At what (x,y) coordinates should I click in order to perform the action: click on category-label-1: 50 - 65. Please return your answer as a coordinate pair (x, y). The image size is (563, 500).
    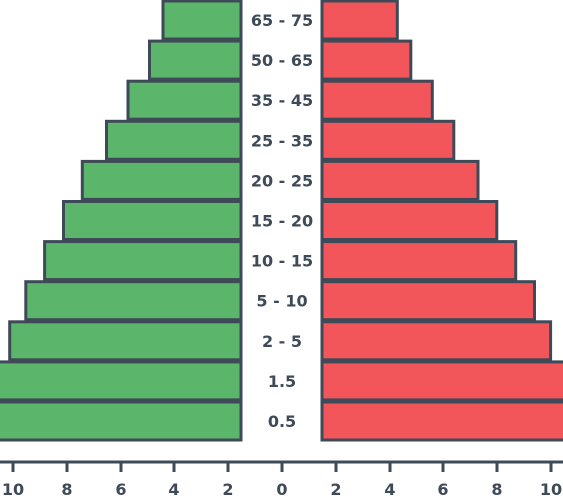
    Looking at the image, I should click on (282, 60).